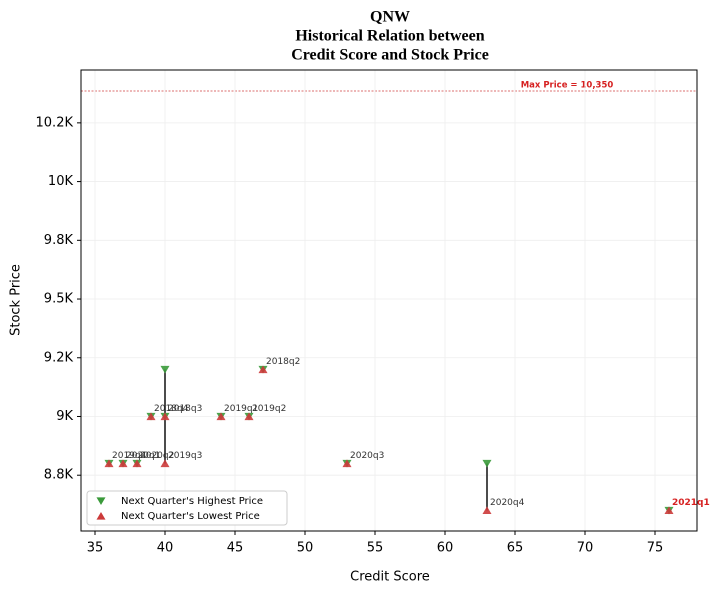  I want to click on legend-label: Next Quarter's Lowest Price, so click(190, 516).